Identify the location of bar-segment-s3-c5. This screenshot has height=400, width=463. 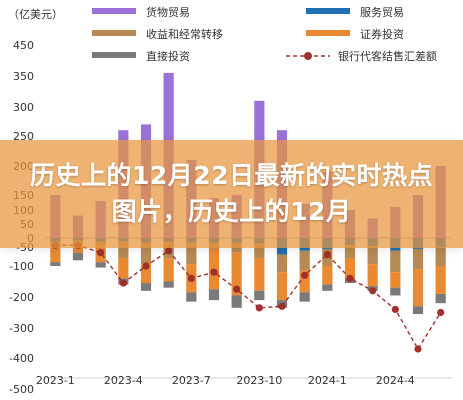
(168, 270).